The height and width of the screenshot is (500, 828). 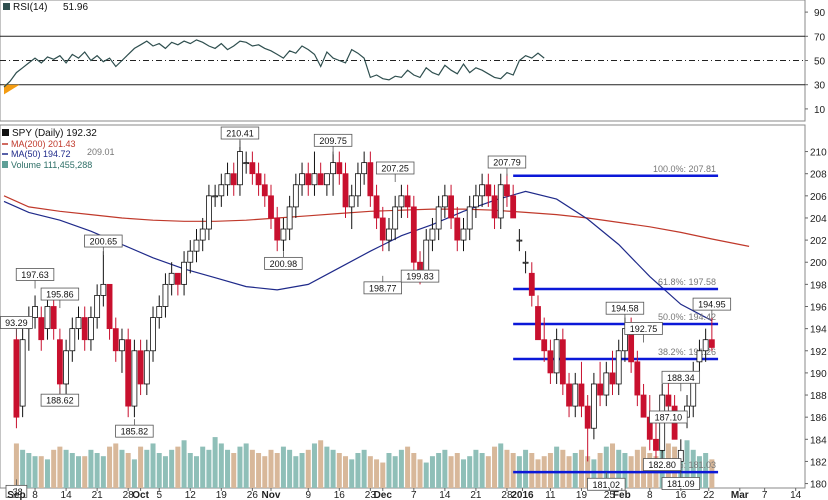 I want to click on ma200-line, so click(x=376, y=221).